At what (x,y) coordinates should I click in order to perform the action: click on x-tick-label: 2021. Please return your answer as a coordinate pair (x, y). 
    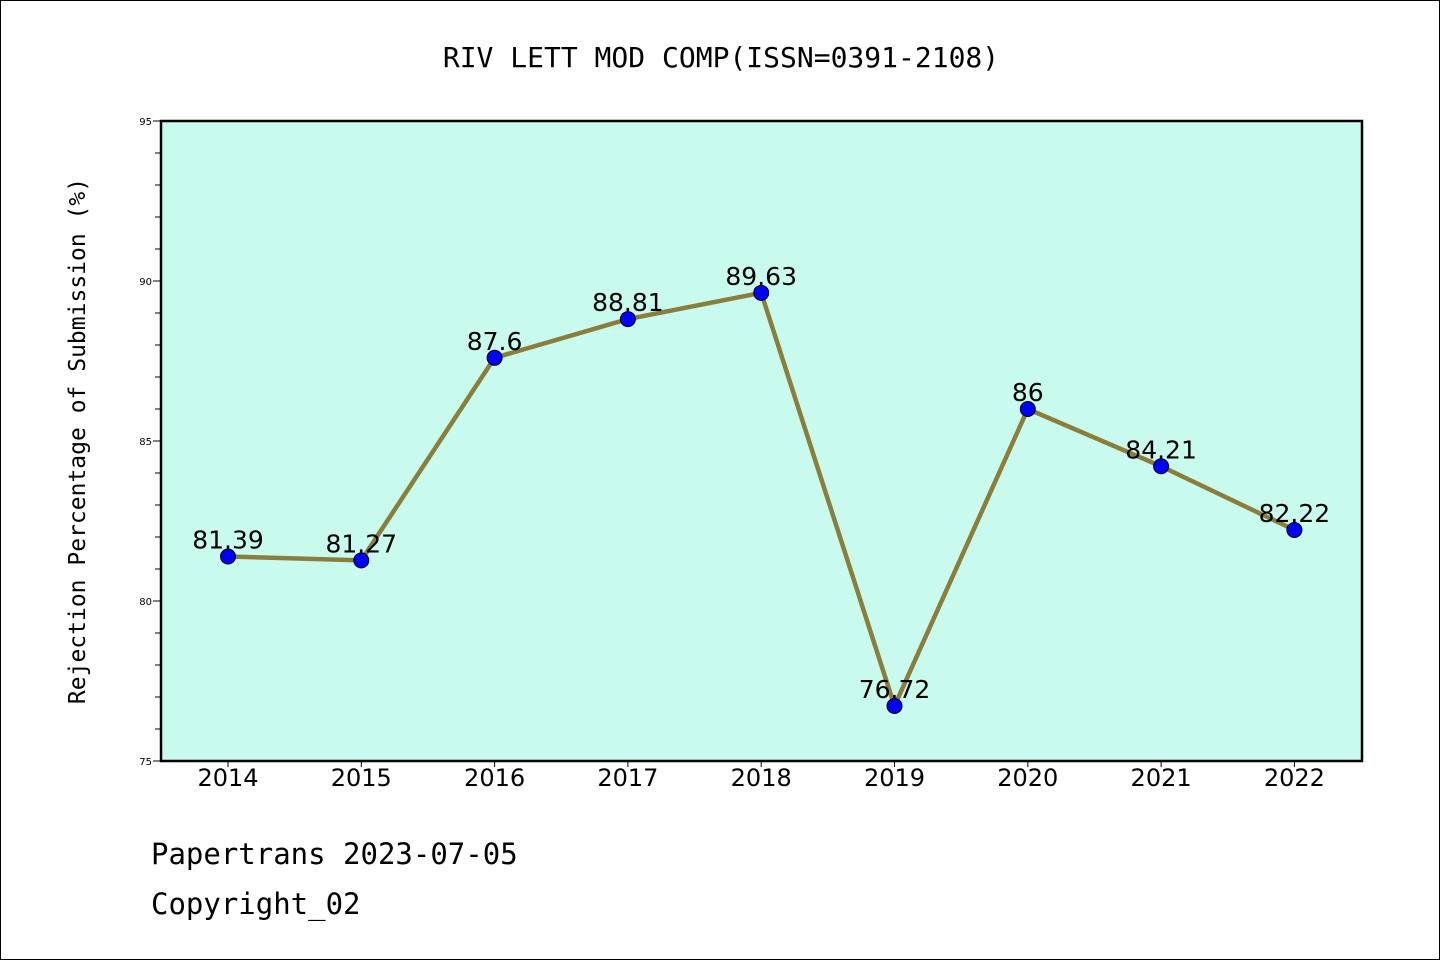
    Looking at the image, I should click on (1161, 778).